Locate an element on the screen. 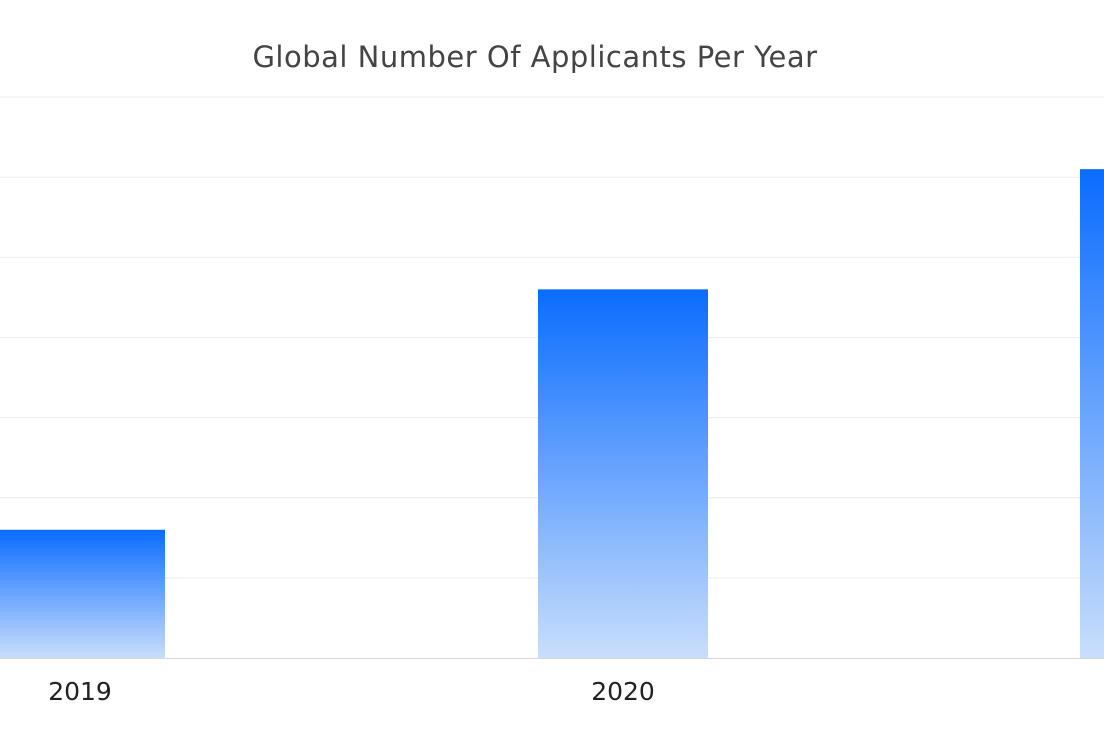 This screenshot has height=751, width=1104. bar-2020 is located at coordinates (623, 473).